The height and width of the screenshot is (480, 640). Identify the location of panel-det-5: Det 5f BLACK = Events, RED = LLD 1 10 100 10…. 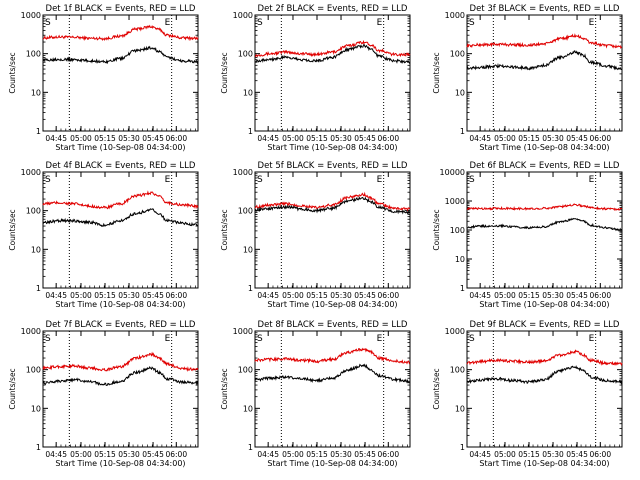
(315, 235).